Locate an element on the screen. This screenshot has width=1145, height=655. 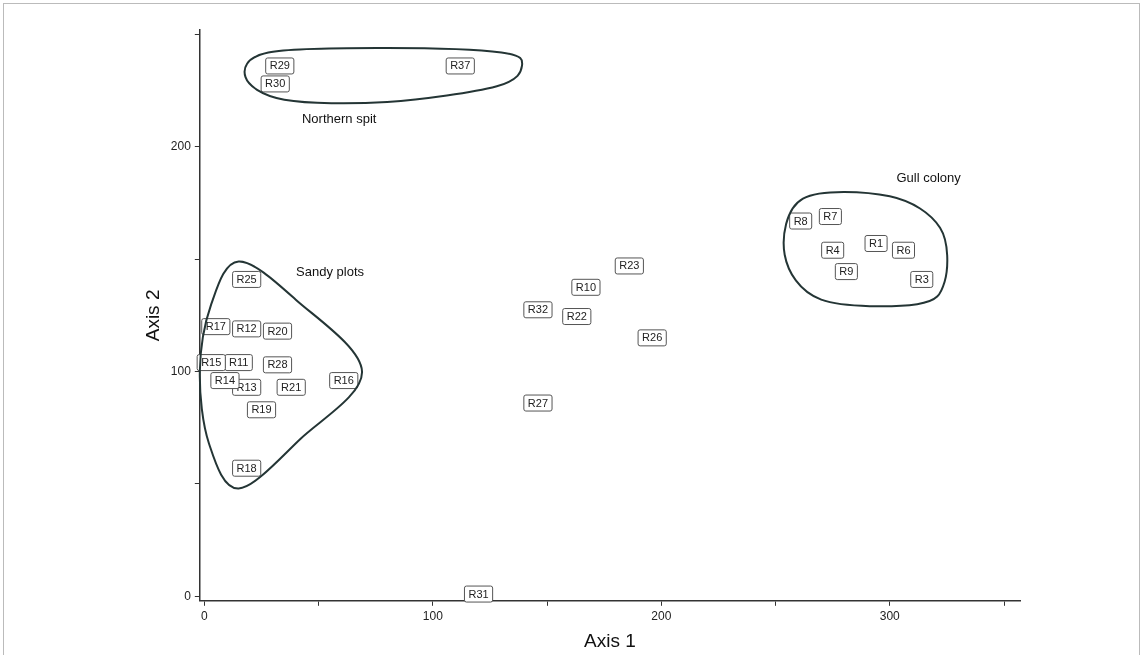
annotation: R1 is located at coordinates (876, 243).